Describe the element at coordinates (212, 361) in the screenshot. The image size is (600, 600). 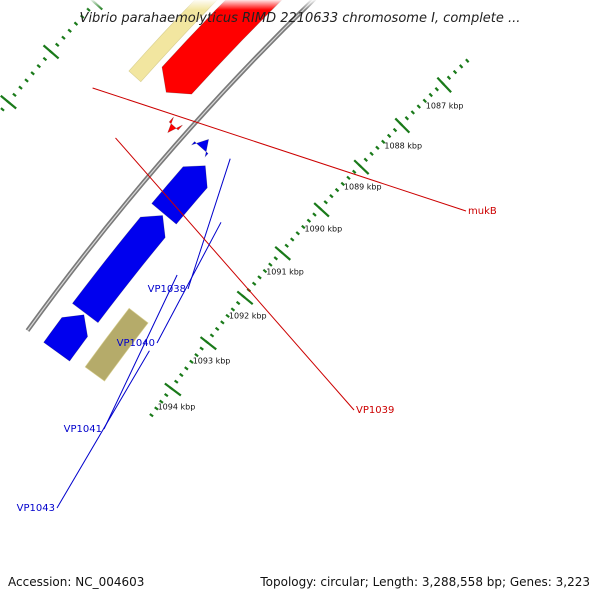
I see `tick-label: 1093 kbp` at that location.